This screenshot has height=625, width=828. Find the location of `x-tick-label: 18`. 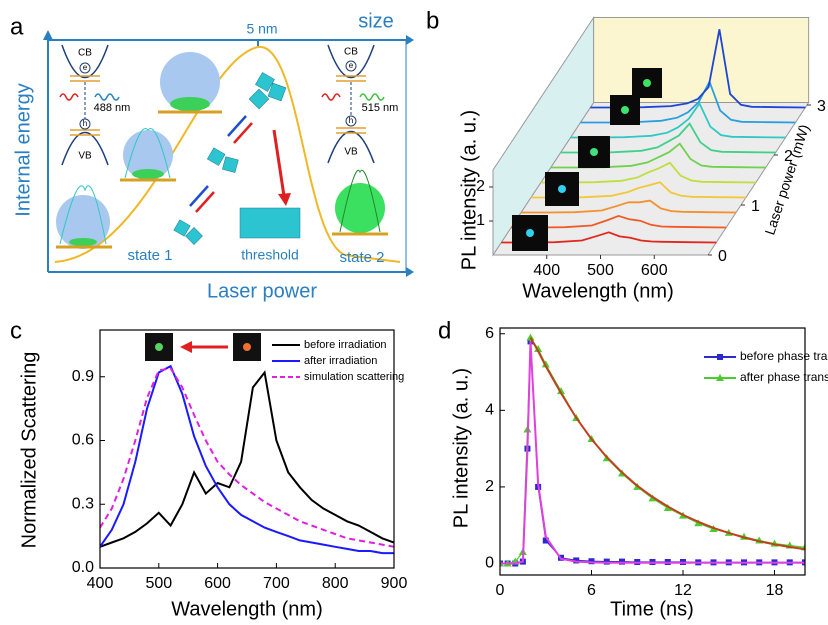

x-tick-label: 18 is located at coordinates (775, 590).